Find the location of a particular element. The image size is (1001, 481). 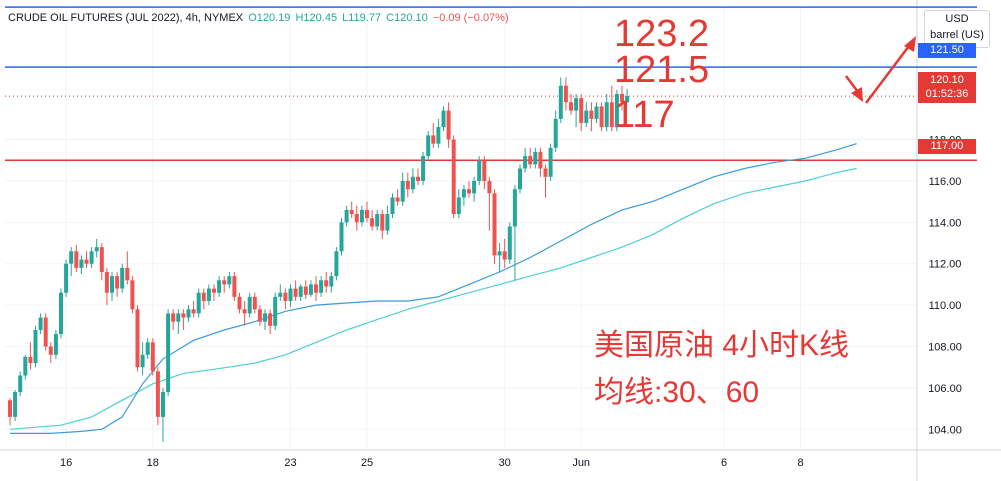

high-value: H120.45 is located at coordinates (316, 18).